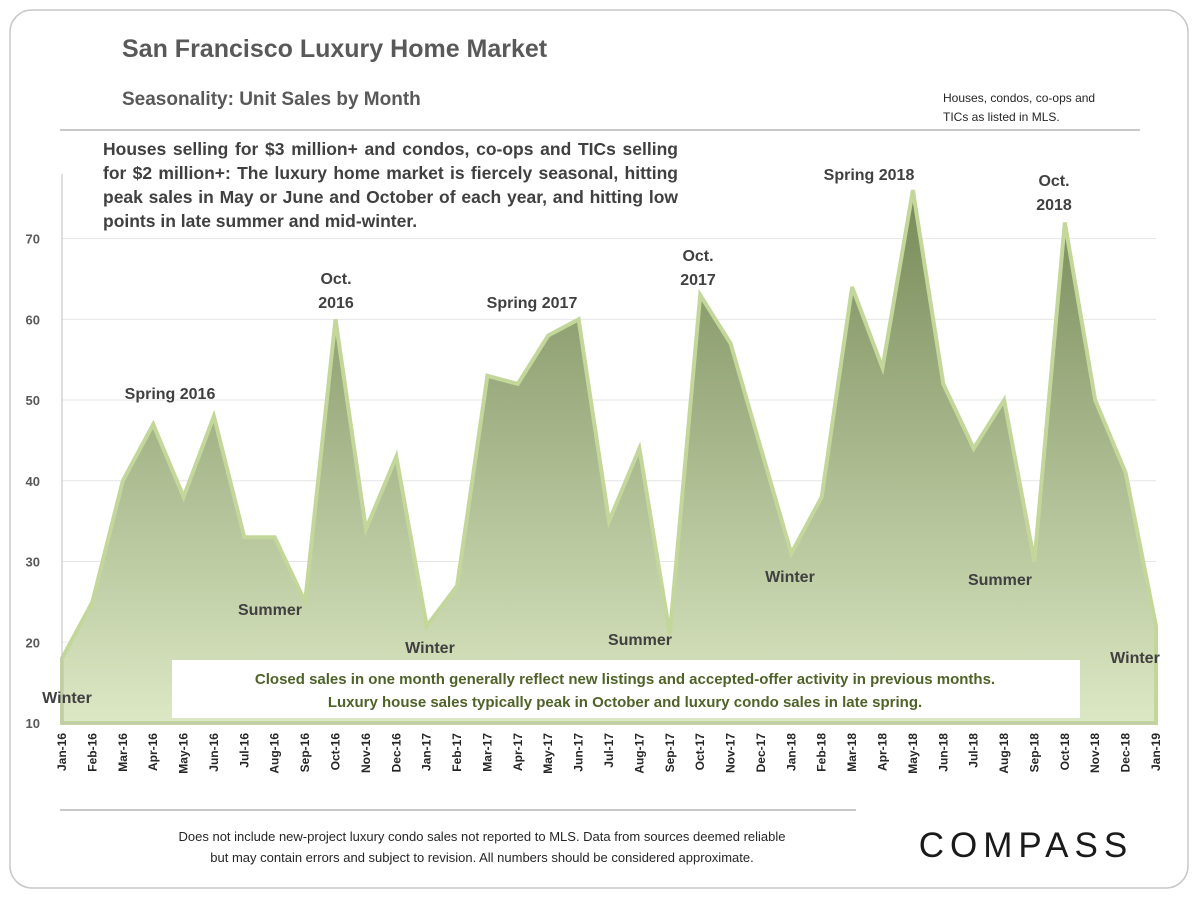 The height and width of the screenshot is (900, 1200). I want to click on annotation: Spring 2017, so click(532, 303).